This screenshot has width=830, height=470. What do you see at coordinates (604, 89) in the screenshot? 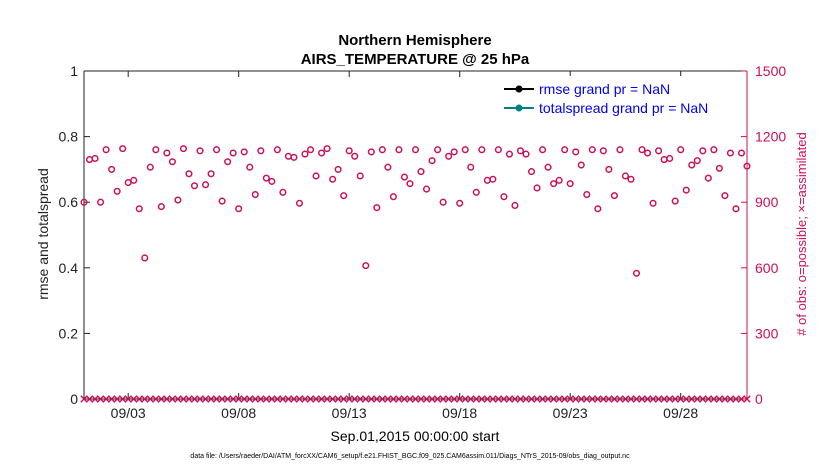
I see `legend-rmse-label: rmse grand pr = NaN` at bounding box center [604, 89].